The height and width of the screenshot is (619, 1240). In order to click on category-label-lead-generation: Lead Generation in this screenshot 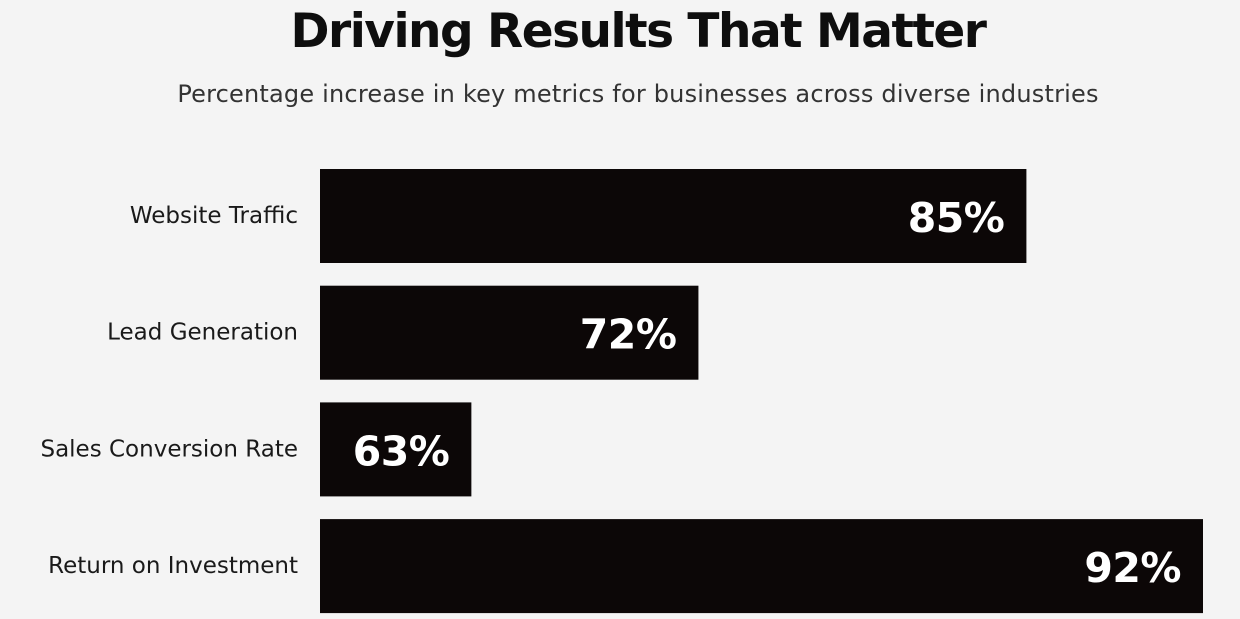, I will do `click(202, 333)`.